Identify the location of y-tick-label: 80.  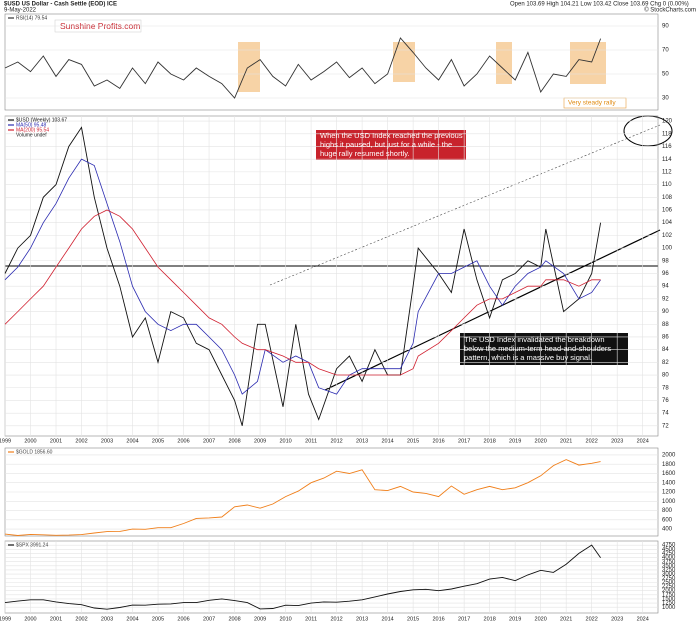
(665, 376).